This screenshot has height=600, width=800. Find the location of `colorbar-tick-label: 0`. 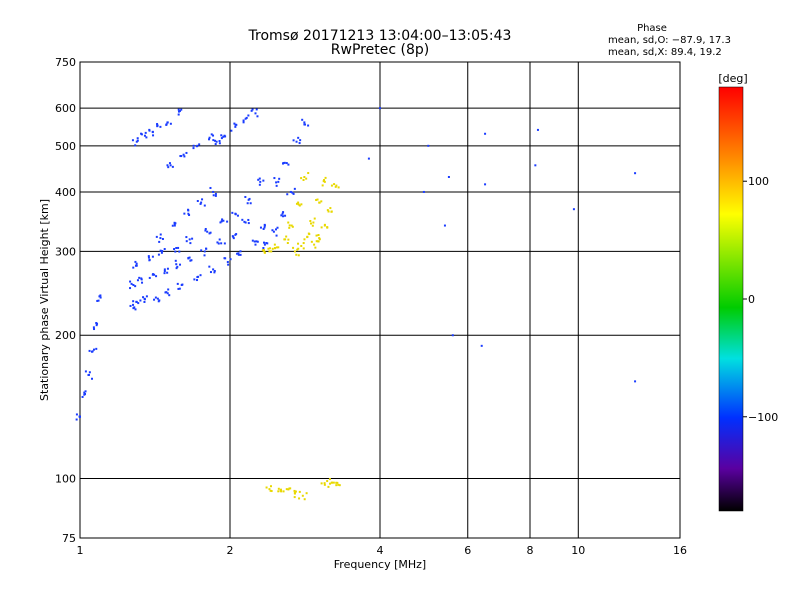

colorbar-tick-label: 0 is located at coordinates (751, 299).